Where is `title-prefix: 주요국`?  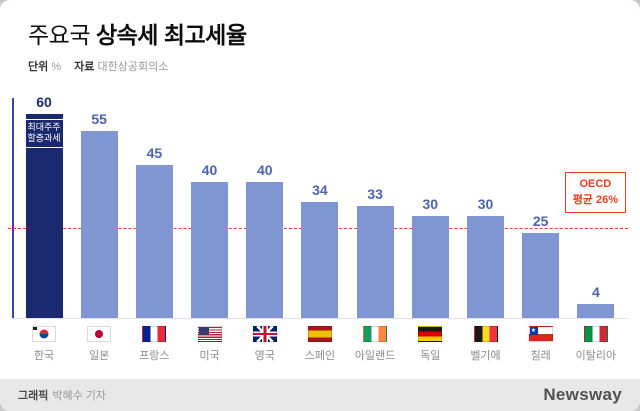 title-prefix: 주요국 is located at coordinates (59, 35).